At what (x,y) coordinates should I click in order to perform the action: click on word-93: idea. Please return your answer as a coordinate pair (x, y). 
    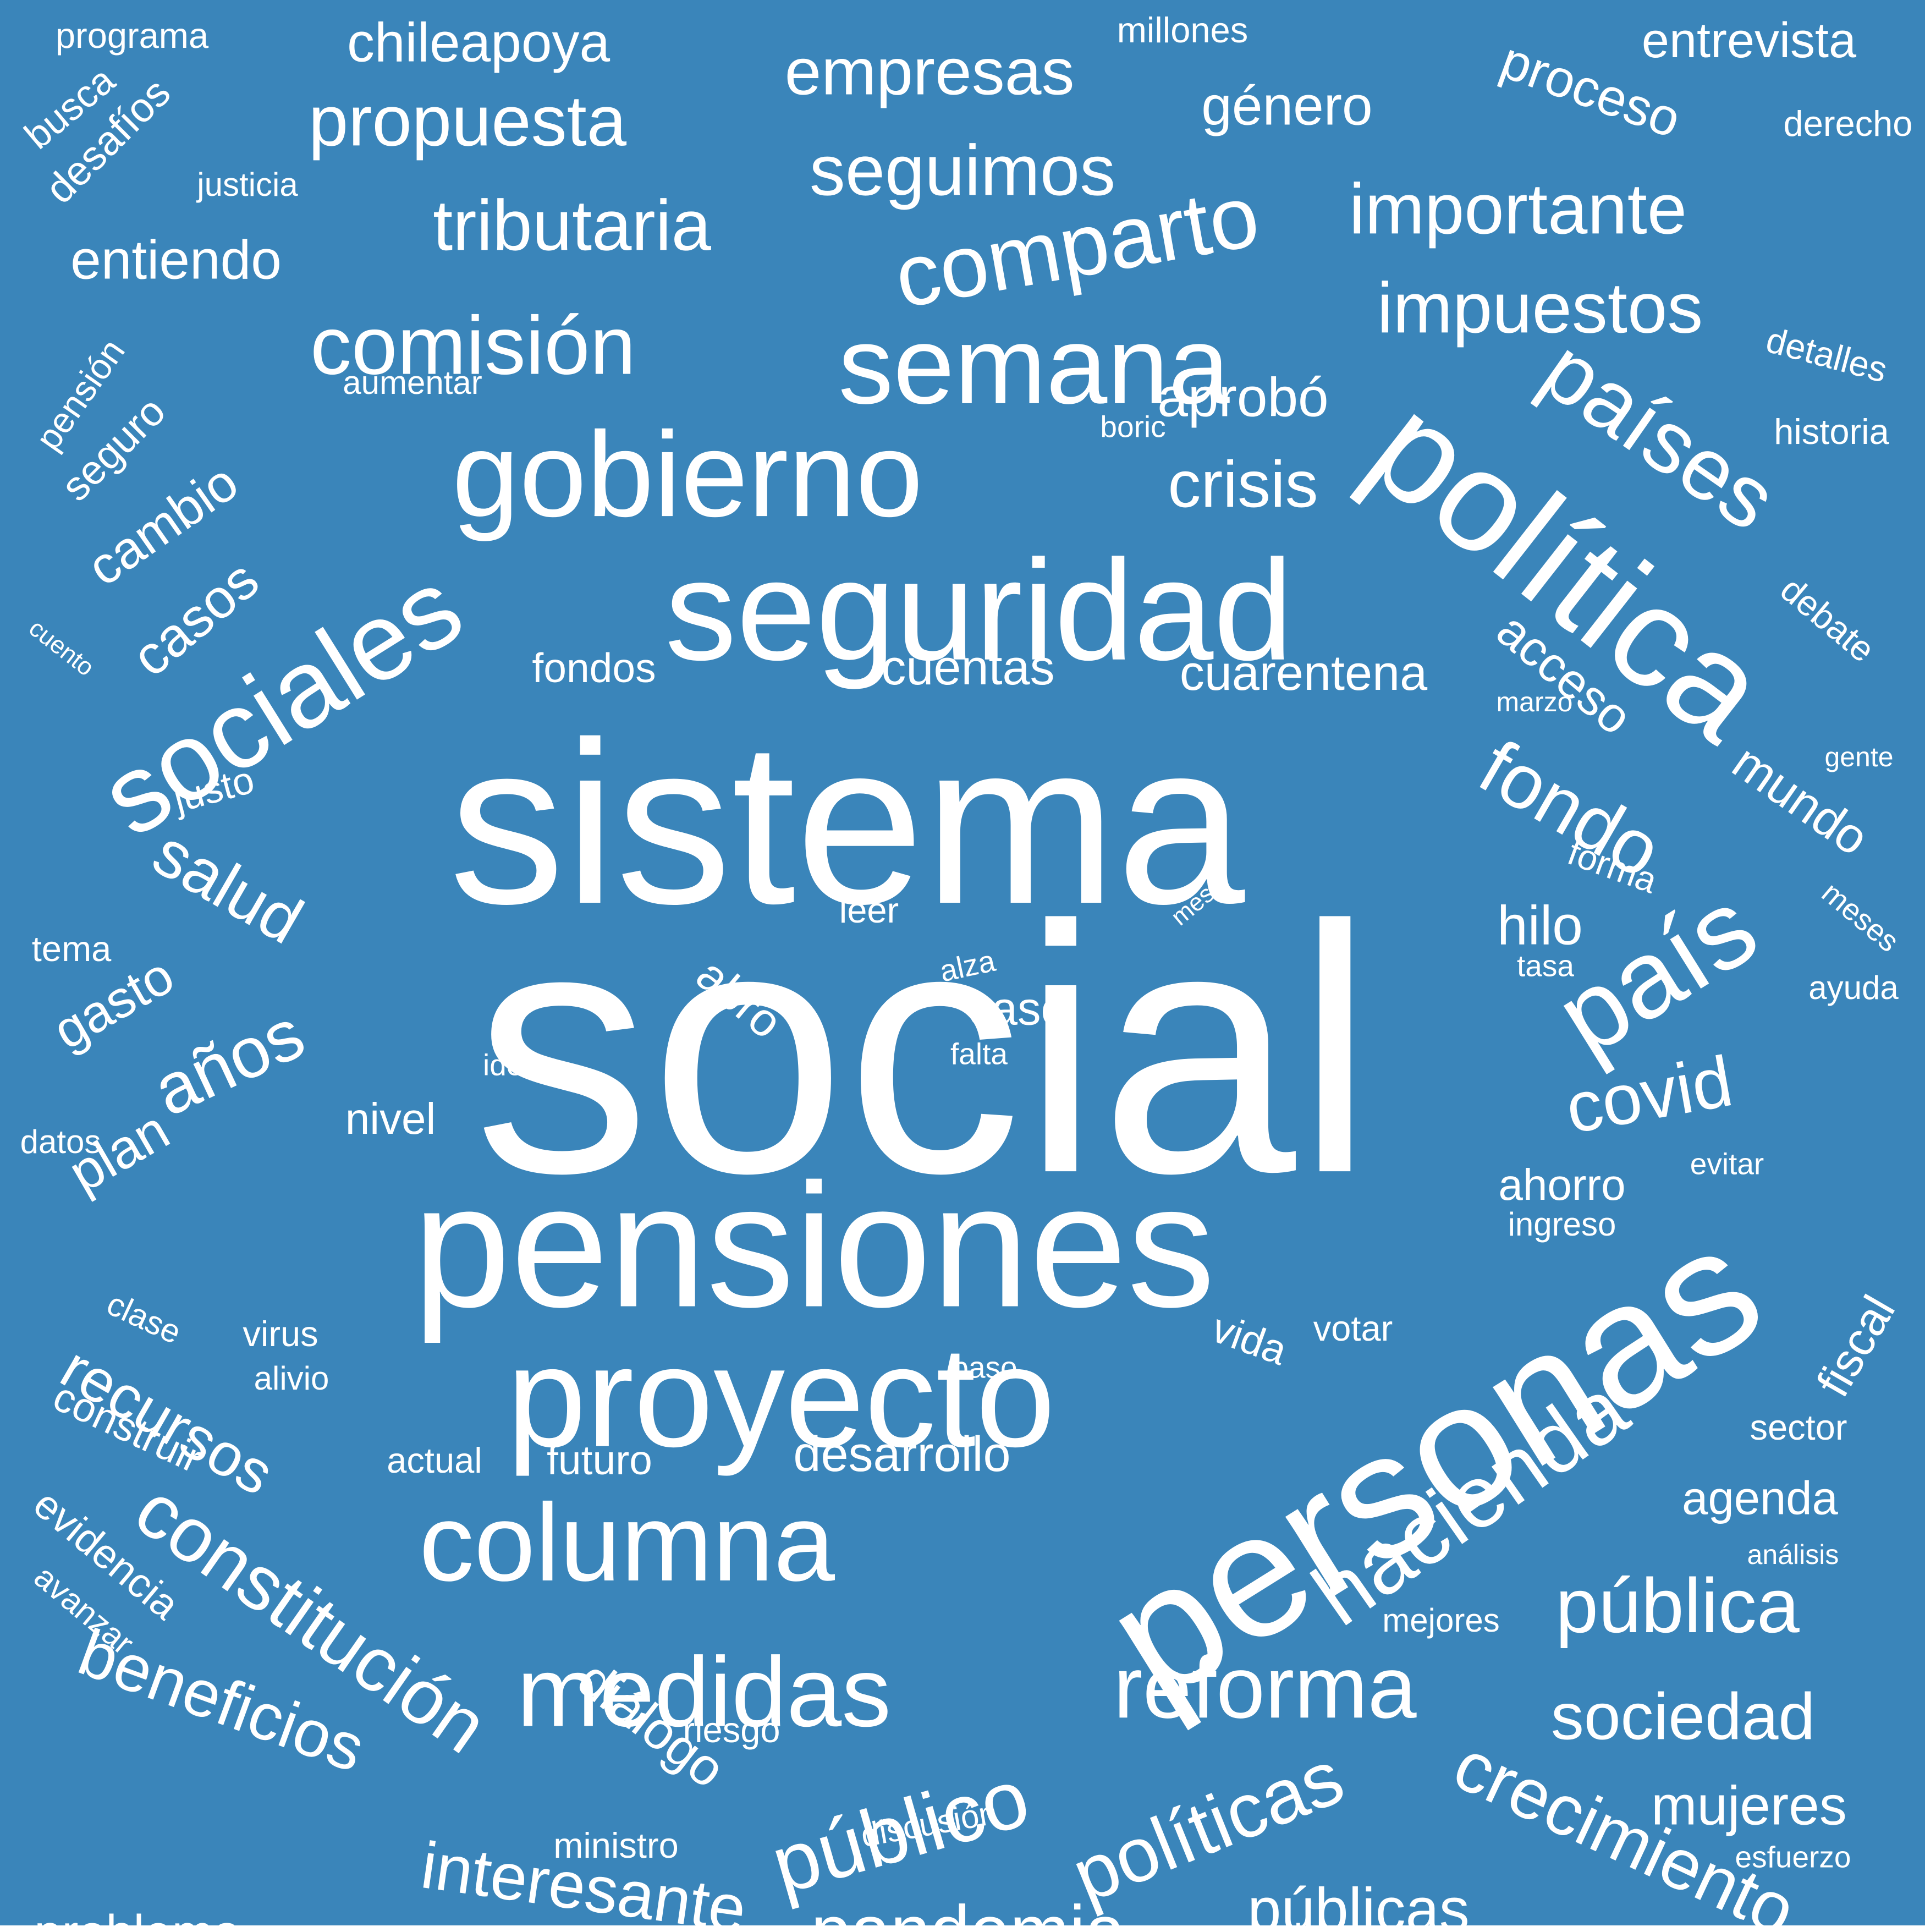
    Looking at the image, I should click on (512, 1065).